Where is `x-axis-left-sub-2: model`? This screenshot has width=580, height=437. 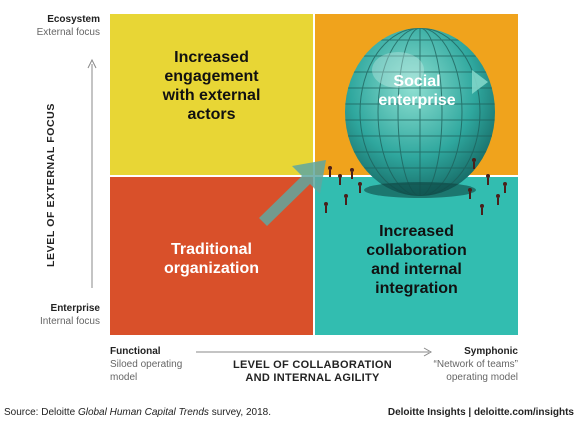
x-axis-left-sub-2: model is located at coordinates (124, 377).